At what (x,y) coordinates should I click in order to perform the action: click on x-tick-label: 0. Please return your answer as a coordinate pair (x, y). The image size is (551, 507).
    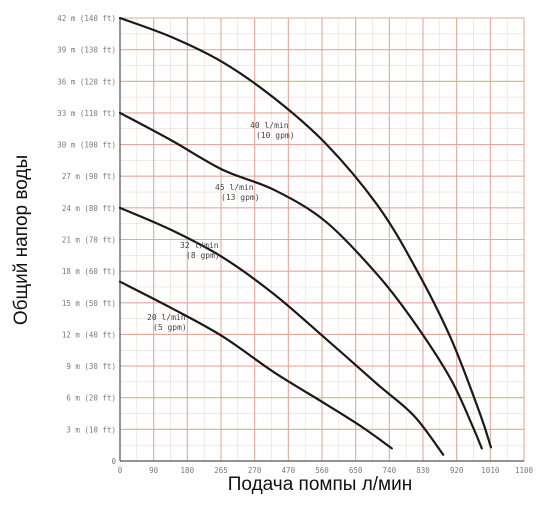
    Looking at the image, I should click on (120, 470).